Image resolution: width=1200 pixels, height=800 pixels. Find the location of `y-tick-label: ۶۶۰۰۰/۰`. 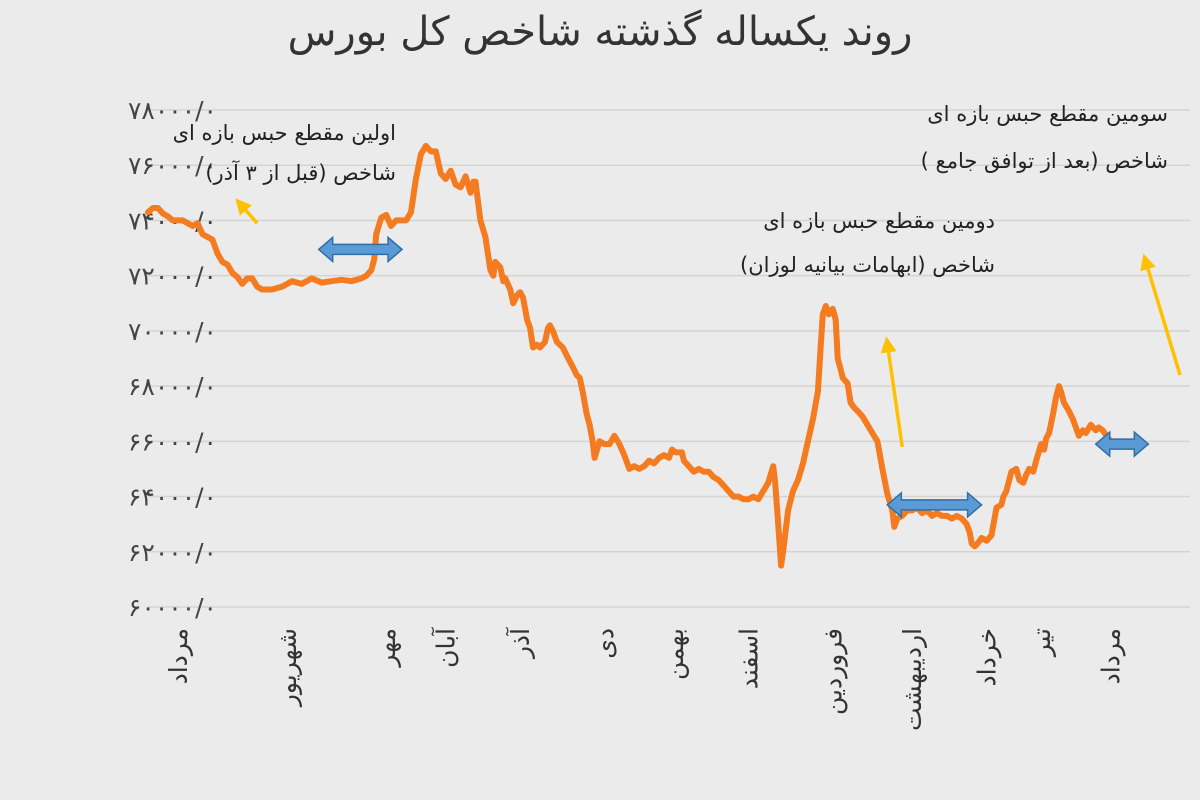

y-tick-label: ۶۶۰۰۰/۰ is located at coordinates (172, 441).